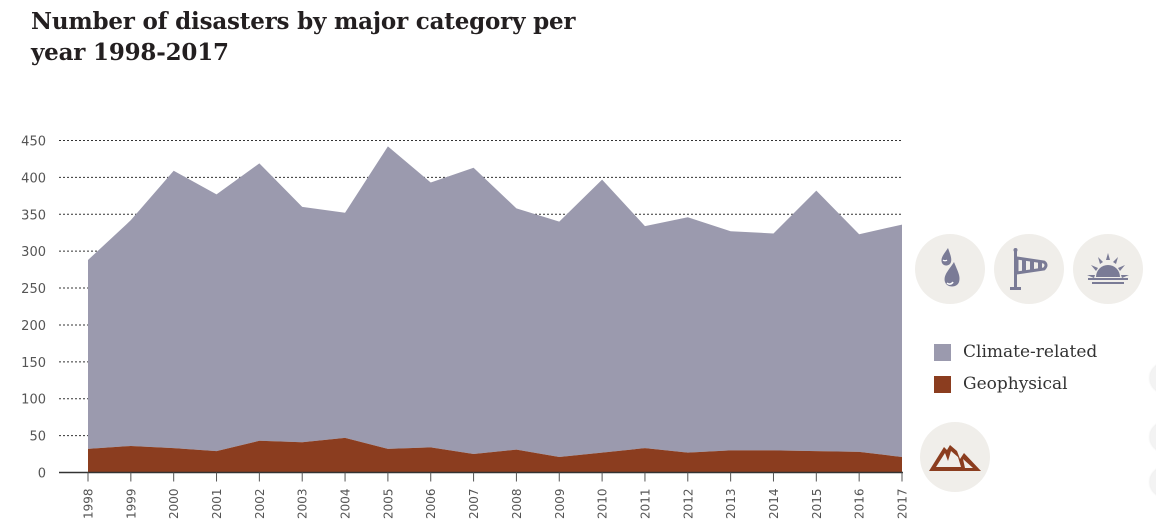  What do you see at coordinates (688, 504) in the screenshot?
I see `x-tick-label: 2012` at bounding box center [688, 504].